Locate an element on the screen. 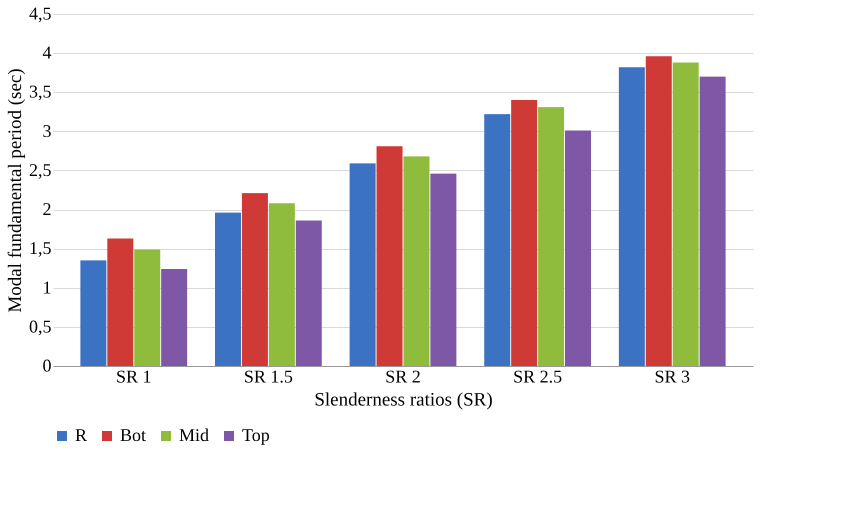 Image resolution: width=859 pixels, height=510 pixels. x-tick-label: SR 1.5 is located at coordinates (268, 376).